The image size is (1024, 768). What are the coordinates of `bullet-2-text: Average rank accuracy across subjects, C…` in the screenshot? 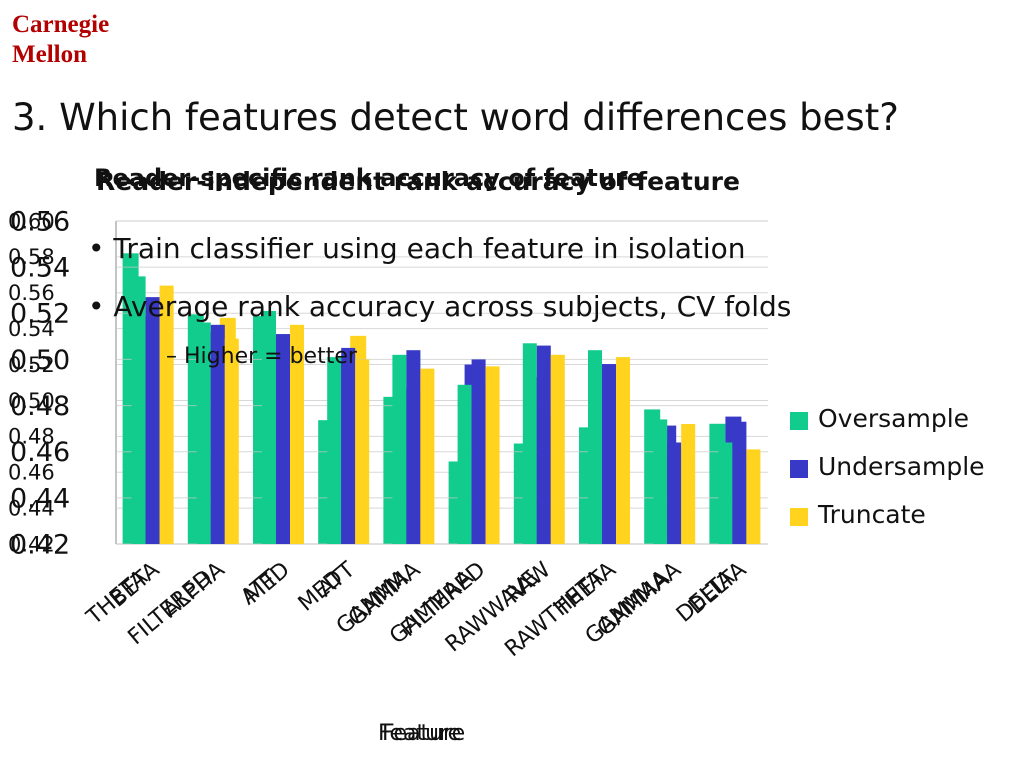 It's located at (452, 306).